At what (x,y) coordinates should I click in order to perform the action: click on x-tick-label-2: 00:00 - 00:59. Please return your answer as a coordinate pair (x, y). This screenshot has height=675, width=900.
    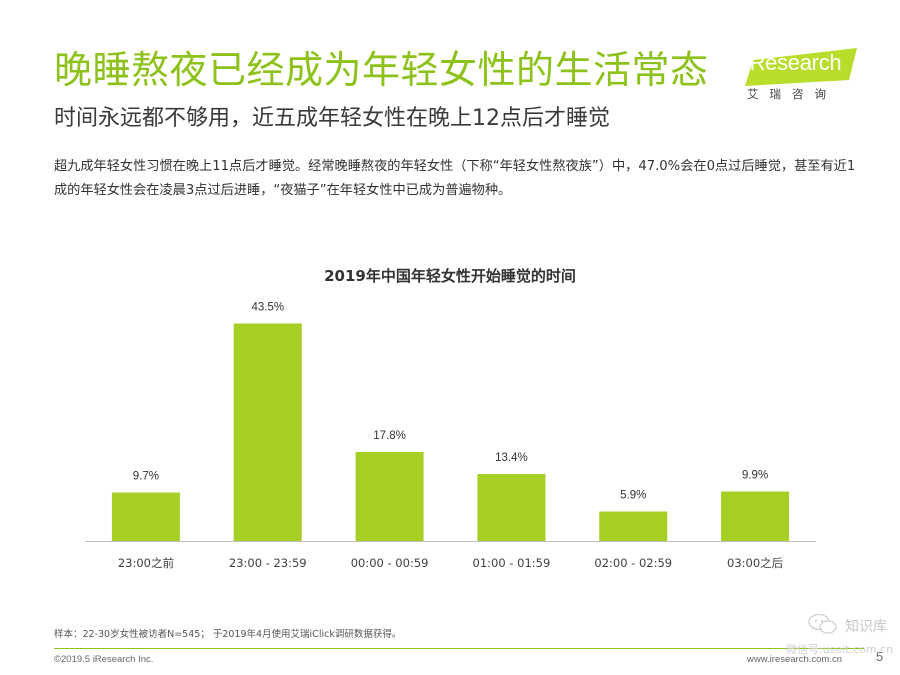
    Looking at the image, I should click on (390, 563).